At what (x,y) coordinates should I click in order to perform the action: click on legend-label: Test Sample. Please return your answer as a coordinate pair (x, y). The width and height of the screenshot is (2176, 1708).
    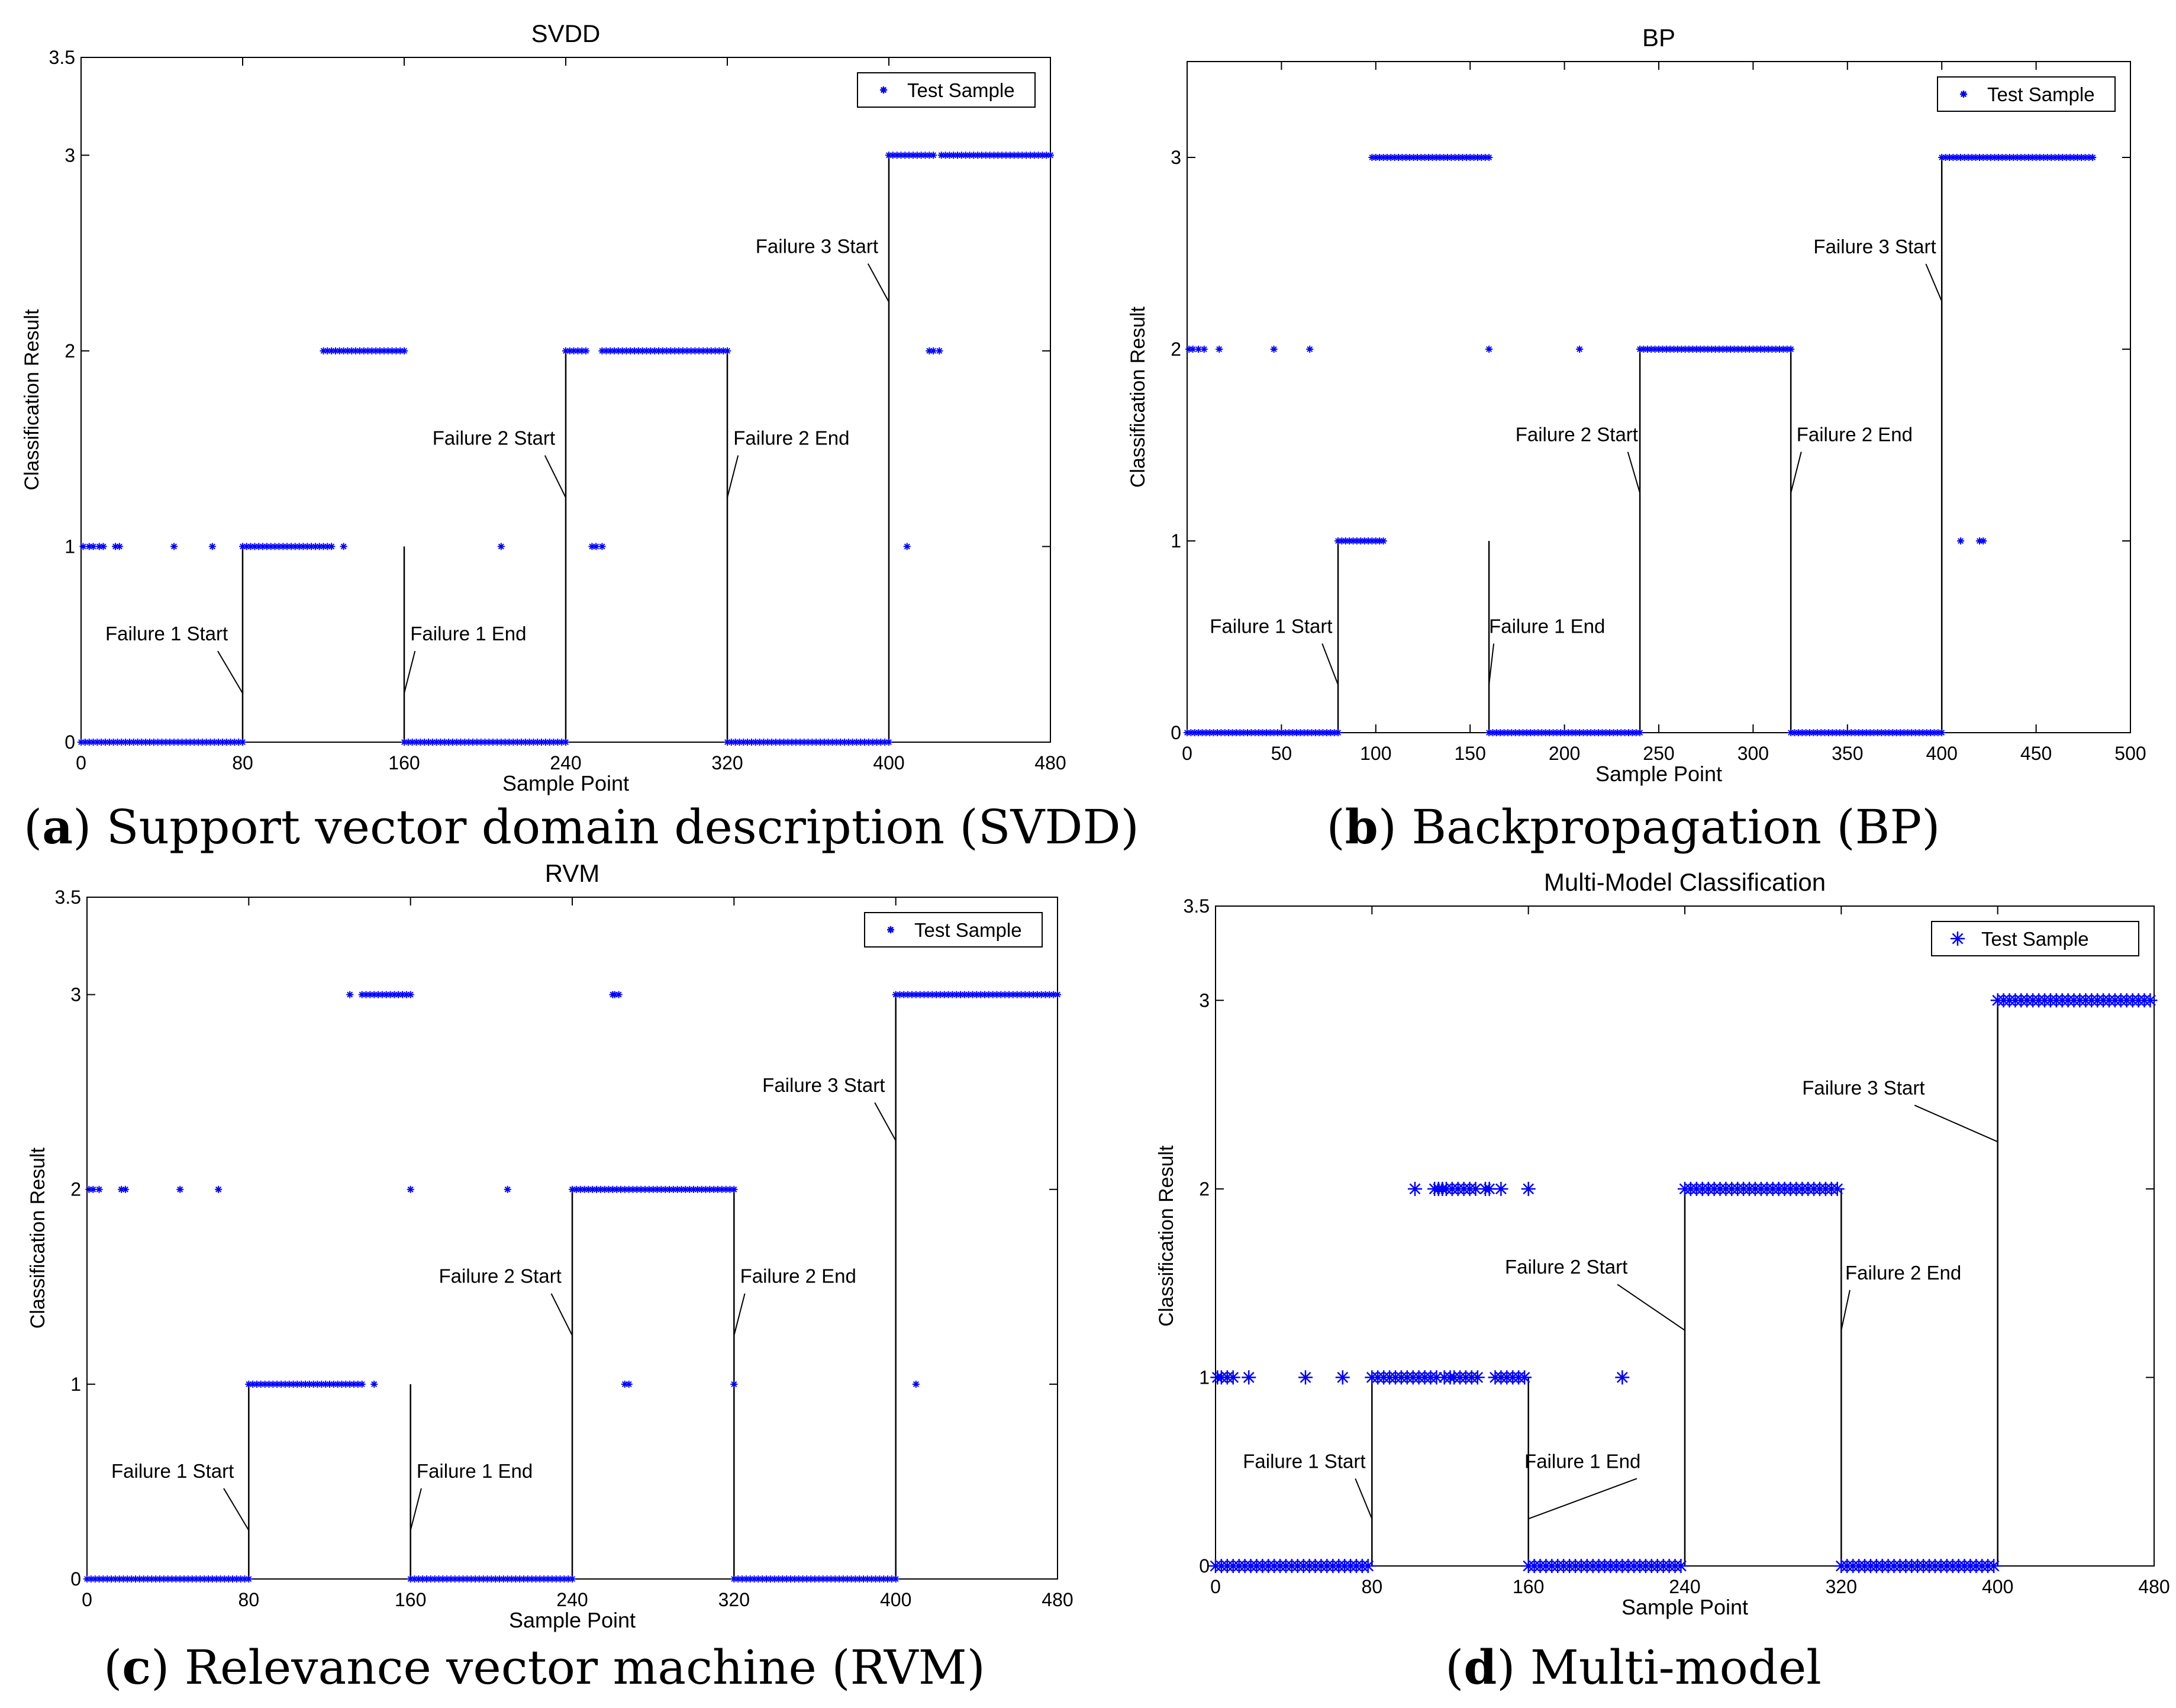
    Looking at the image, I should click on (2035, 939).